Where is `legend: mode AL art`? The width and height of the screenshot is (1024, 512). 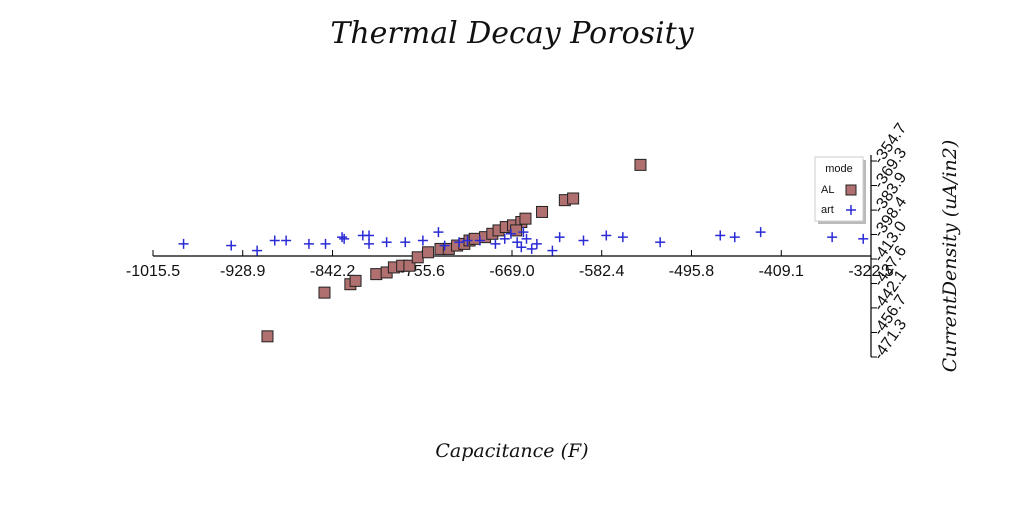 legend: mode AL art is located at coordinates (840, 190).